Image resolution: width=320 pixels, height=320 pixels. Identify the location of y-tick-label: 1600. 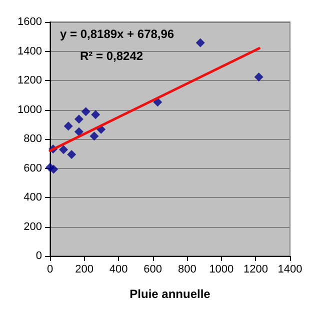
(30, 22).